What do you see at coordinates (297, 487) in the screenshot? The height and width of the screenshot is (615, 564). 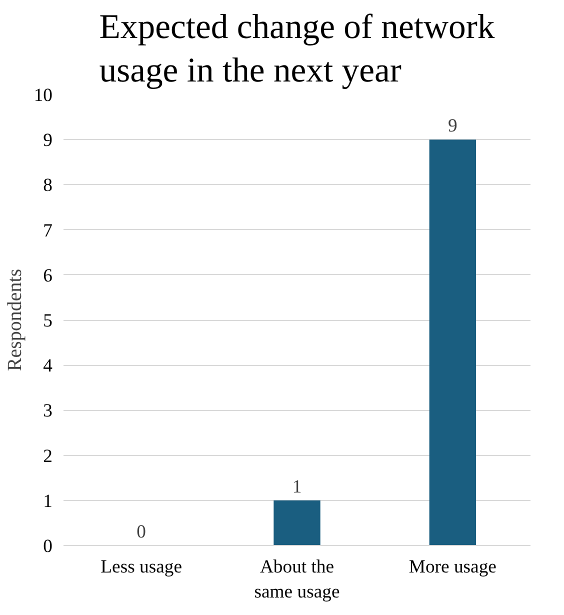 I see `data-label: 1` at bounding box center [297, 487].